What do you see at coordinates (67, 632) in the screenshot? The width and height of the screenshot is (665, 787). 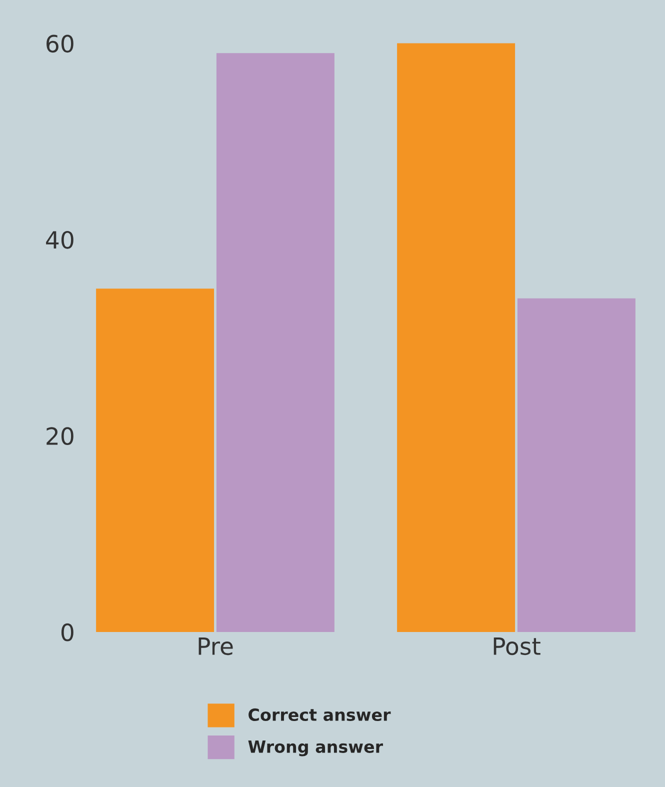 I see `y-tick-label: 0` at bounding box center [67, 632].